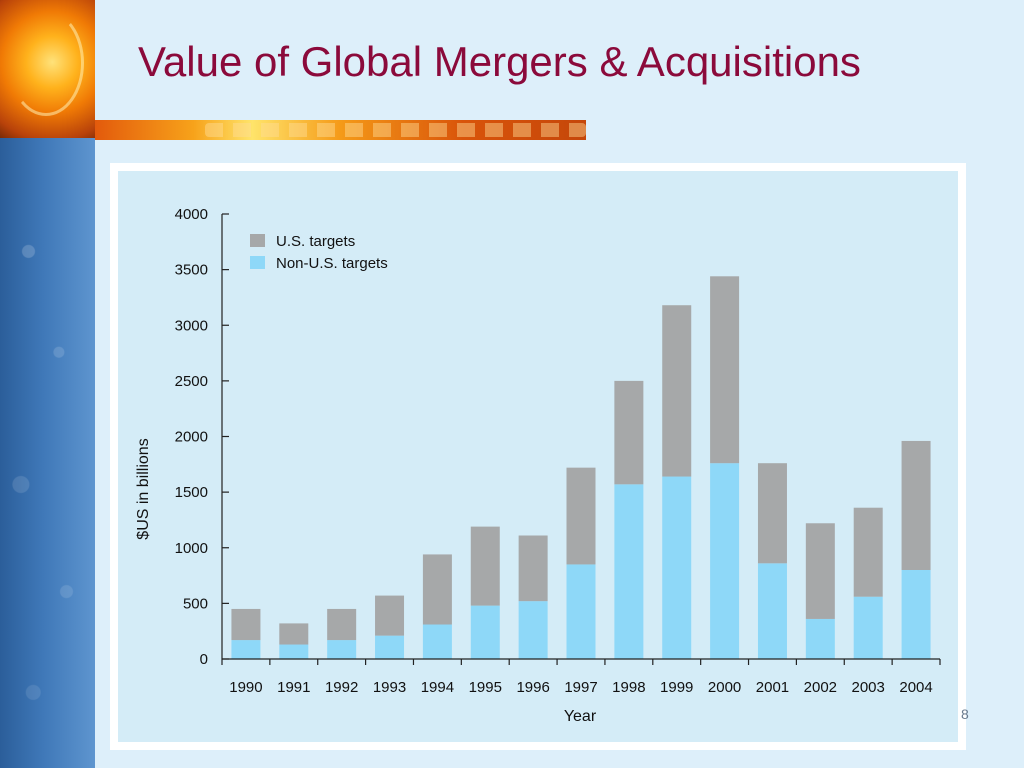 The height and width of the screenshot is (768, 1024). What do you see at coordinates (485, 566) in the screenshot?
I see `bar-us-1995` at bounding box center [485, 566].